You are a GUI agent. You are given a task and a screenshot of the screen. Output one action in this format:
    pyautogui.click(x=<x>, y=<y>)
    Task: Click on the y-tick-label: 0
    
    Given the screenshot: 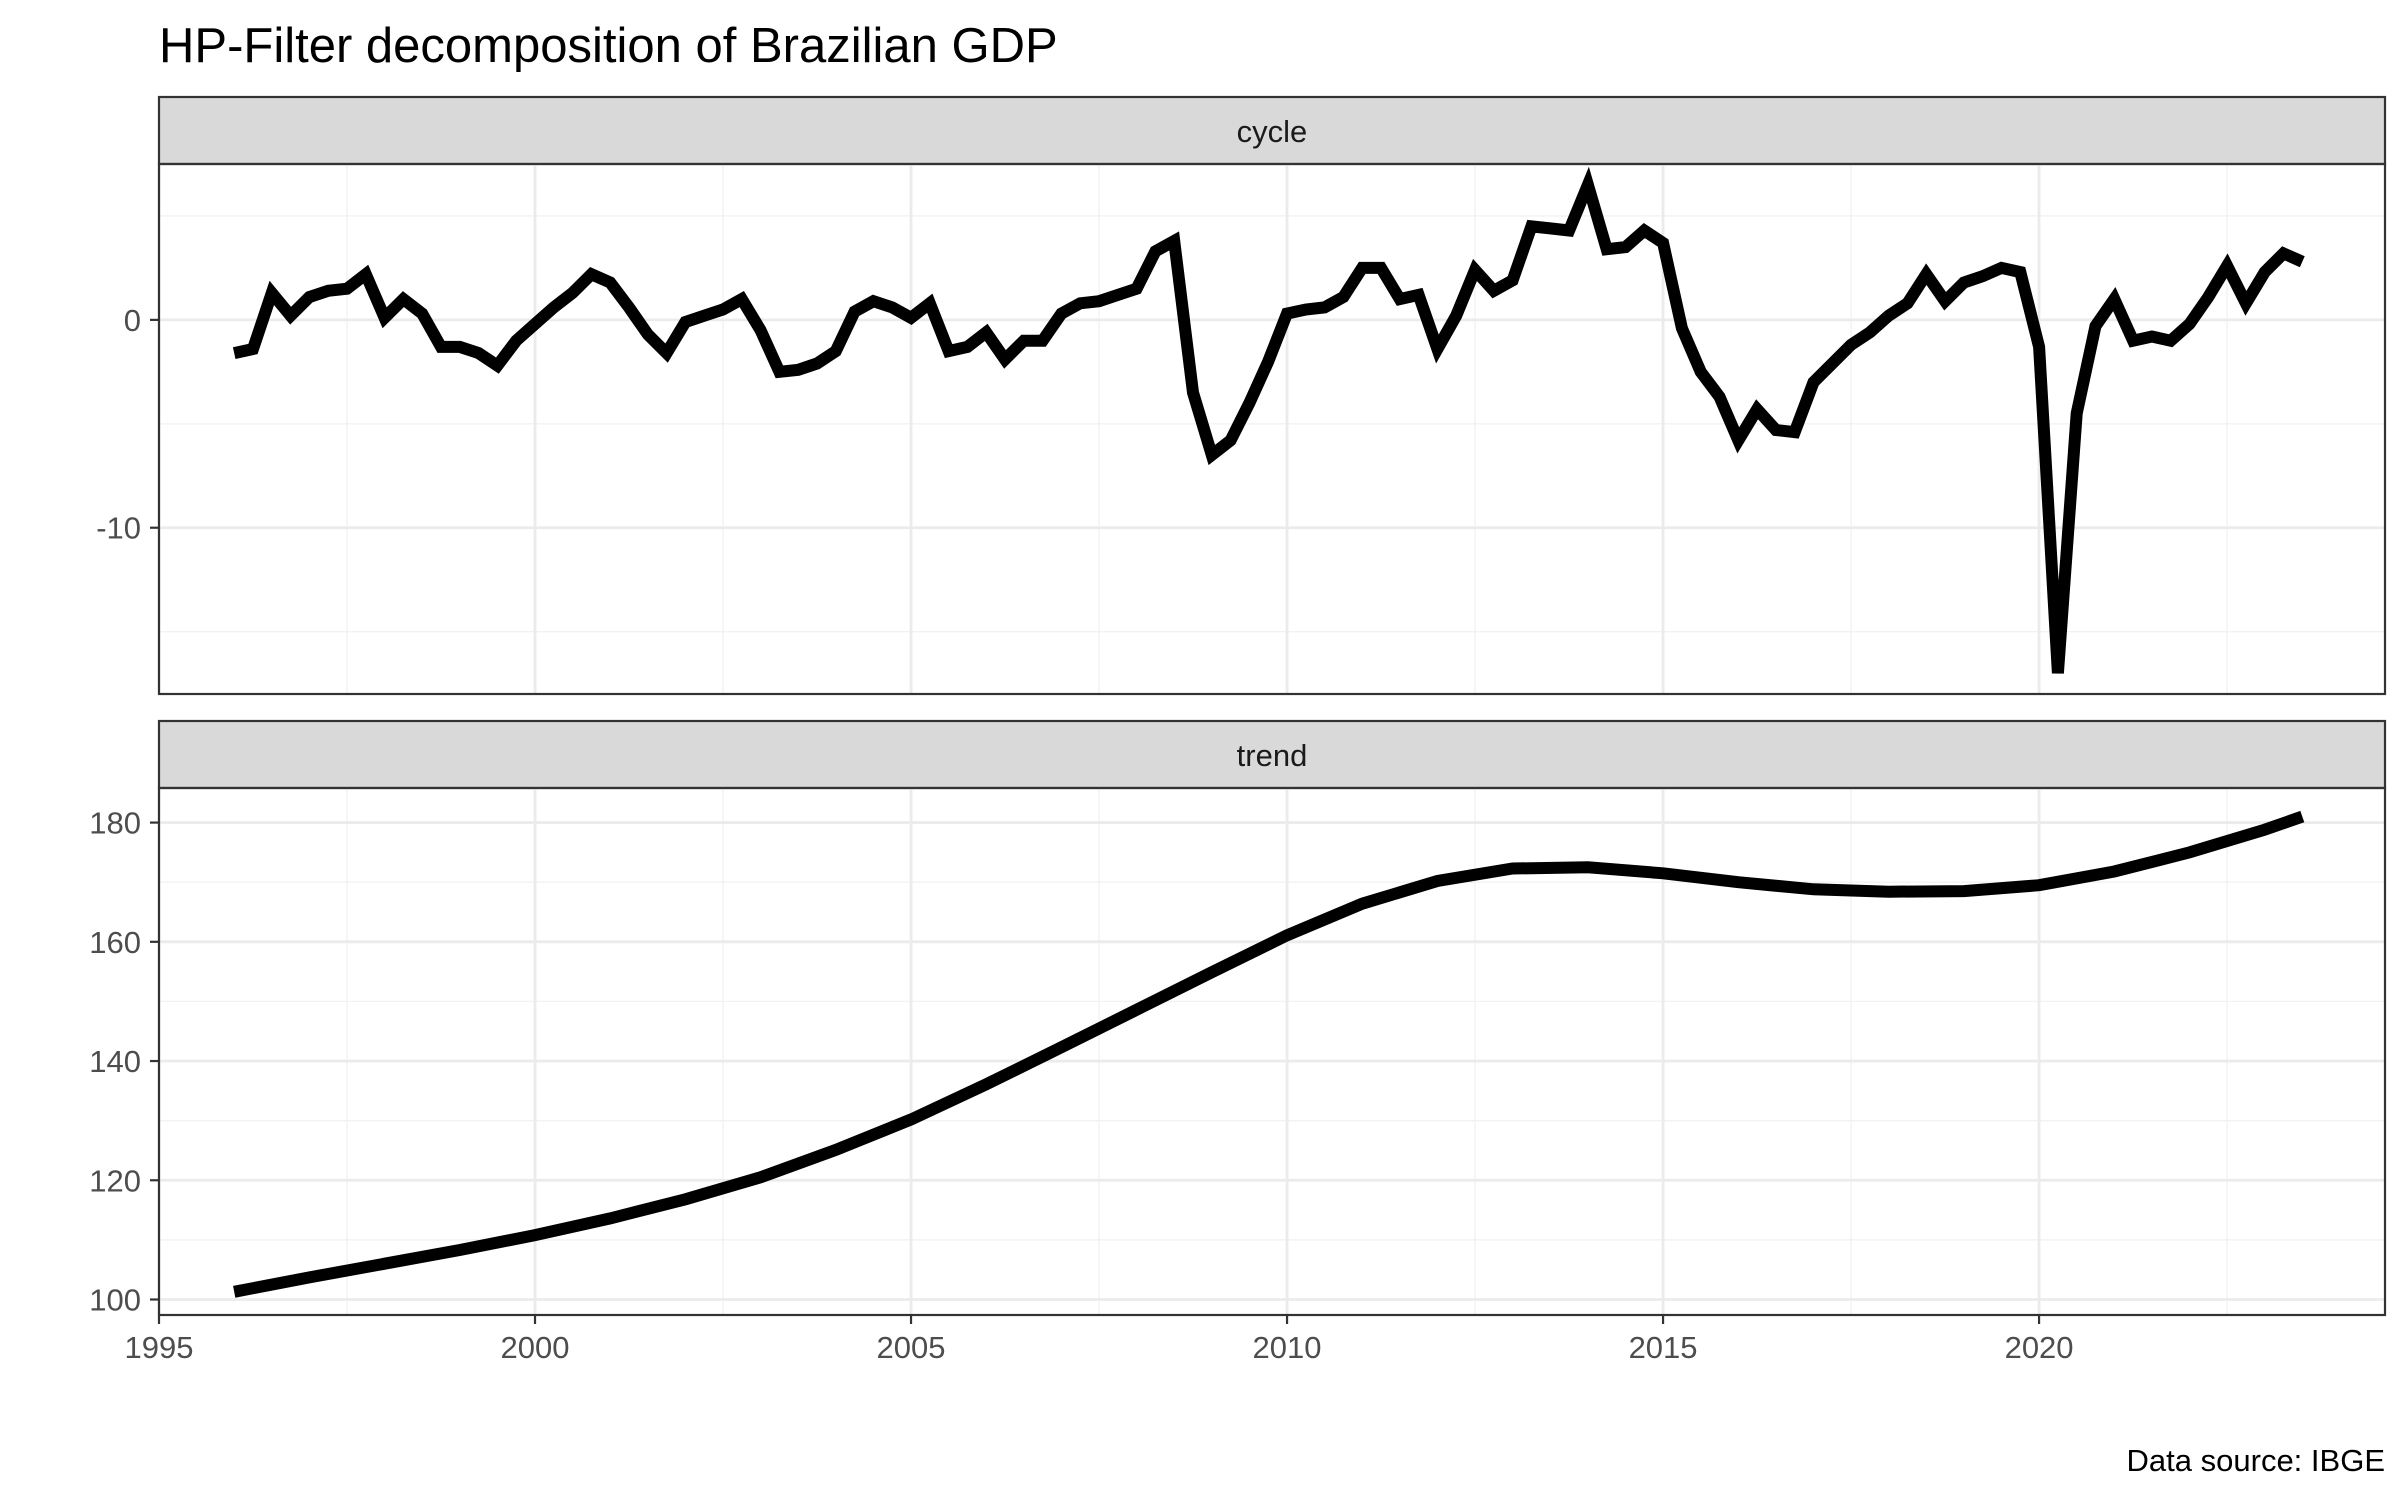 What is the action you would take?
    pyautogui.click(x=132, y=320)
    